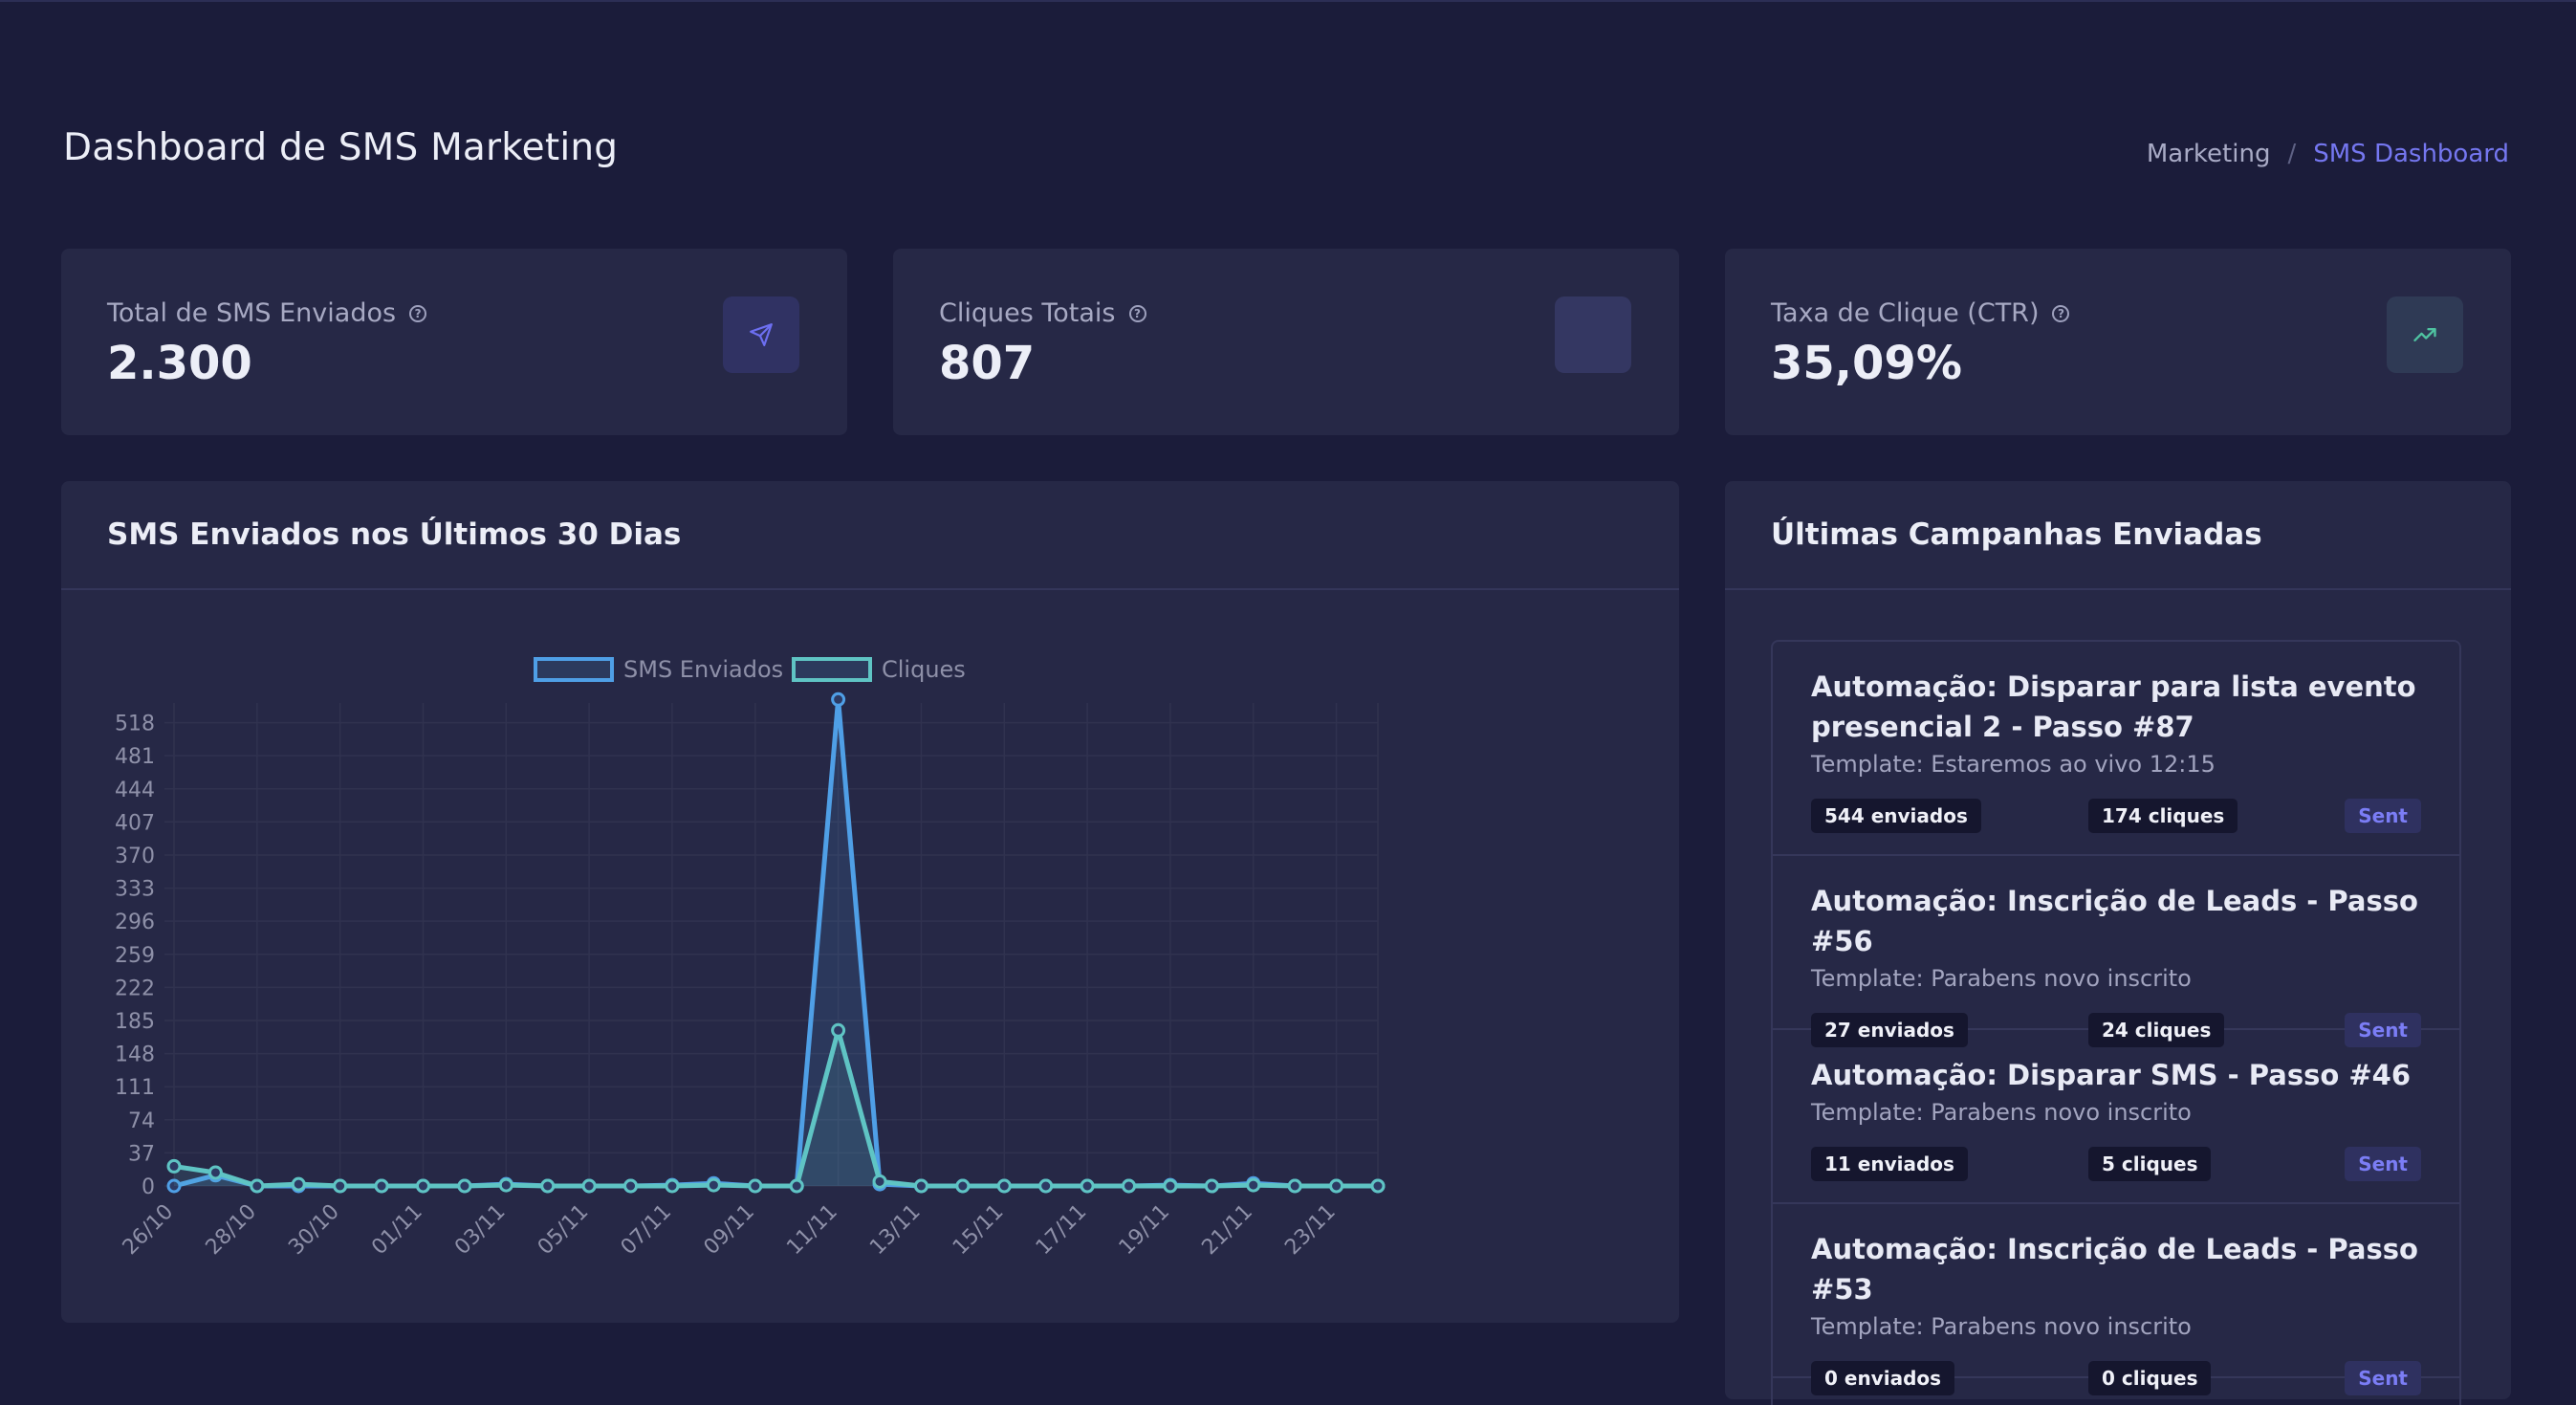 This screenshot has width=2576, height=1405. I want to click on y-tick-label: 518, so click(135, 724).